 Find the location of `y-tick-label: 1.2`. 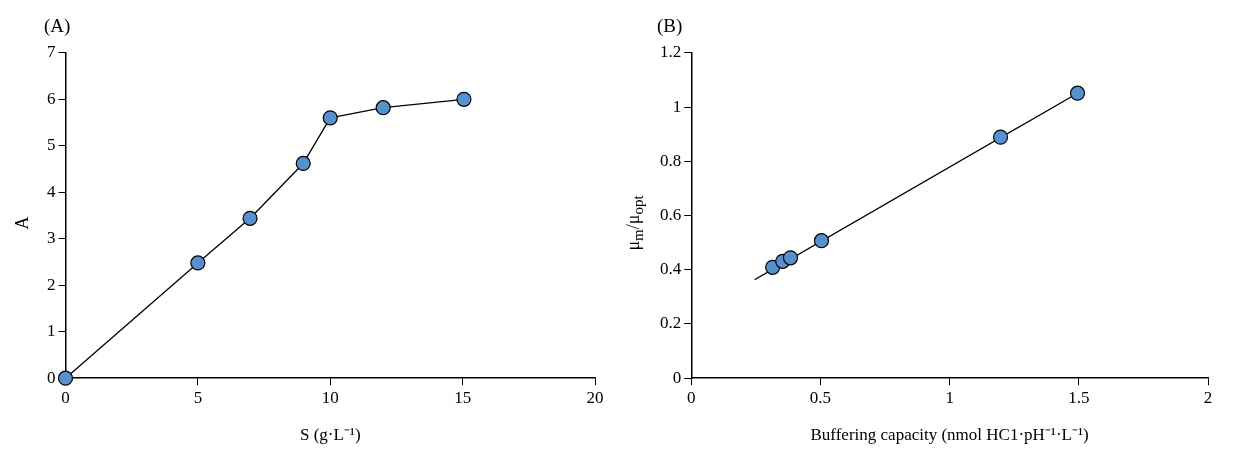

y-tick-label: 1.2 is located at coordinates (671, 52).